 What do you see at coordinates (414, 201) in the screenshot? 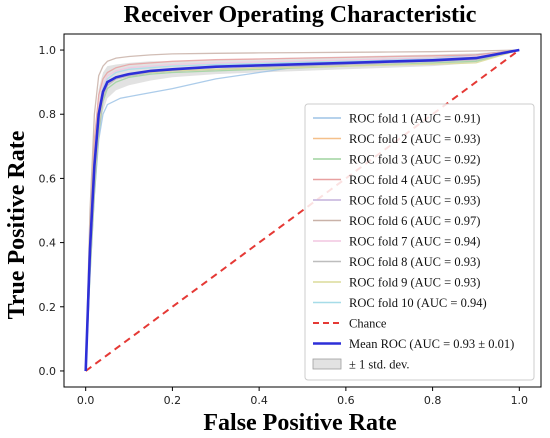
I see `legend-label-5: ROC fold 5 (AUC = 0.93)` at bounding box center [414, 201].